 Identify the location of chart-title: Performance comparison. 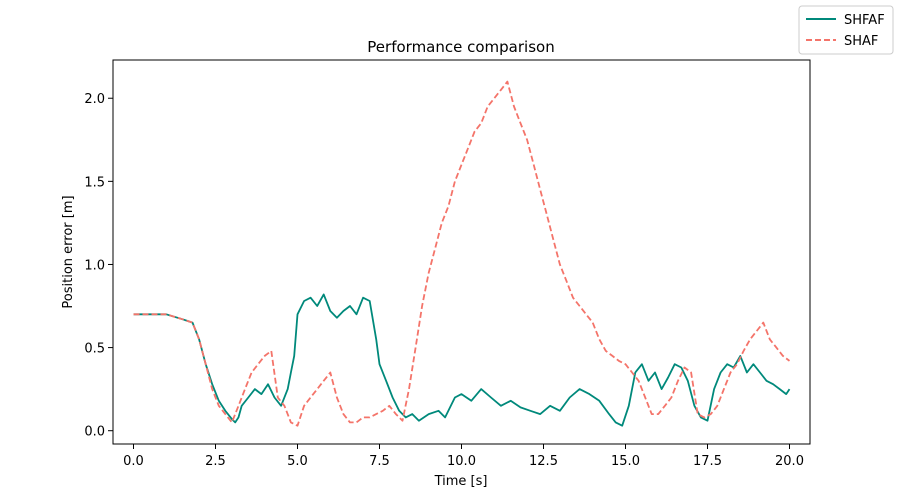
(460, 47).